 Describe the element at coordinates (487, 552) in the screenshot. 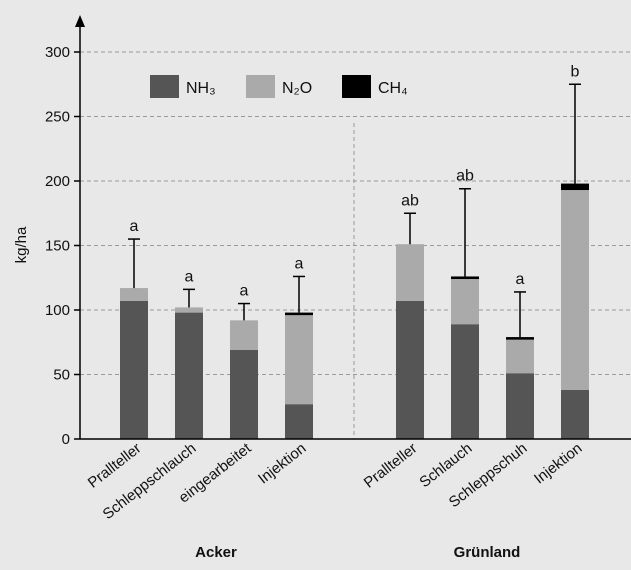

I see `group-label: Grünland` at that location.